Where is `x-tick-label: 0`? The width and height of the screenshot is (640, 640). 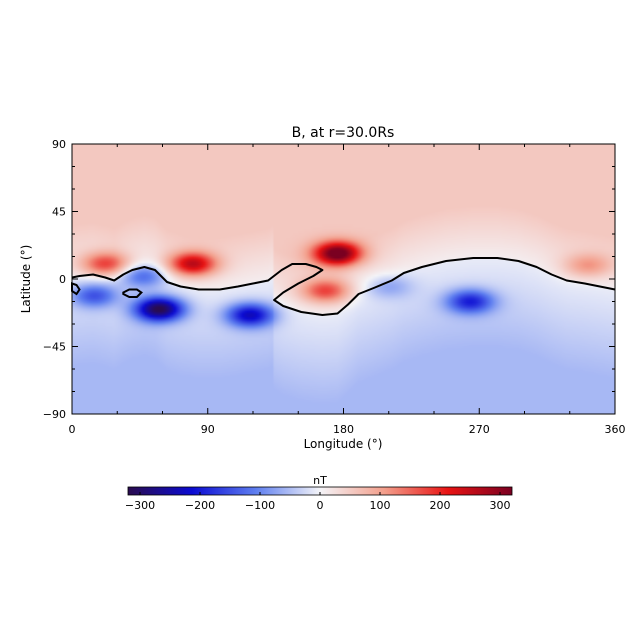
x-tick-label: 0 is located at coordinates (72, 429).